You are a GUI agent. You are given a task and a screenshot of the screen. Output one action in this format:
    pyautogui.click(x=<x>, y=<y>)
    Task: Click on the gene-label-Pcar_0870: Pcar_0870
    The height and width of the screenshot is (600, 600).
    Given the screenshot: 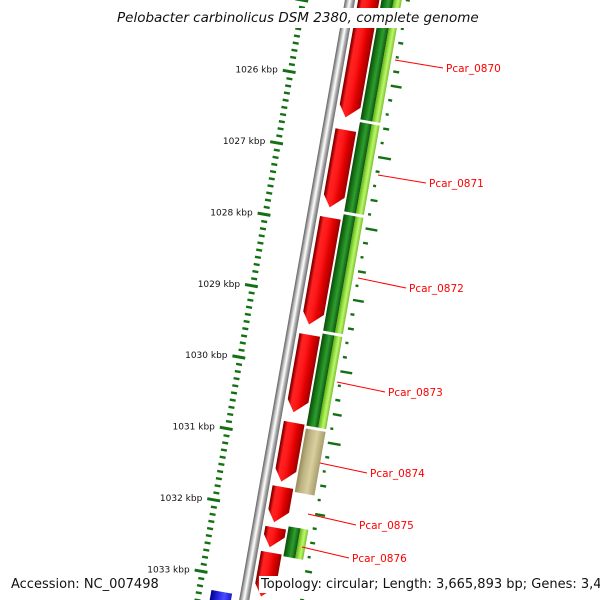 What is the action you would take?
    pyautogui.click(x=473, y=69)
    